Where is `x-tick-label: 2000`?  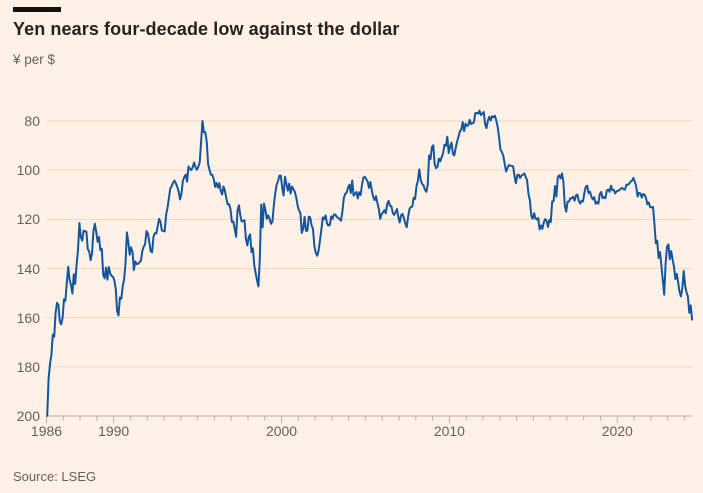
x-tick-label: 2000 is located at coordinates (281, 431).